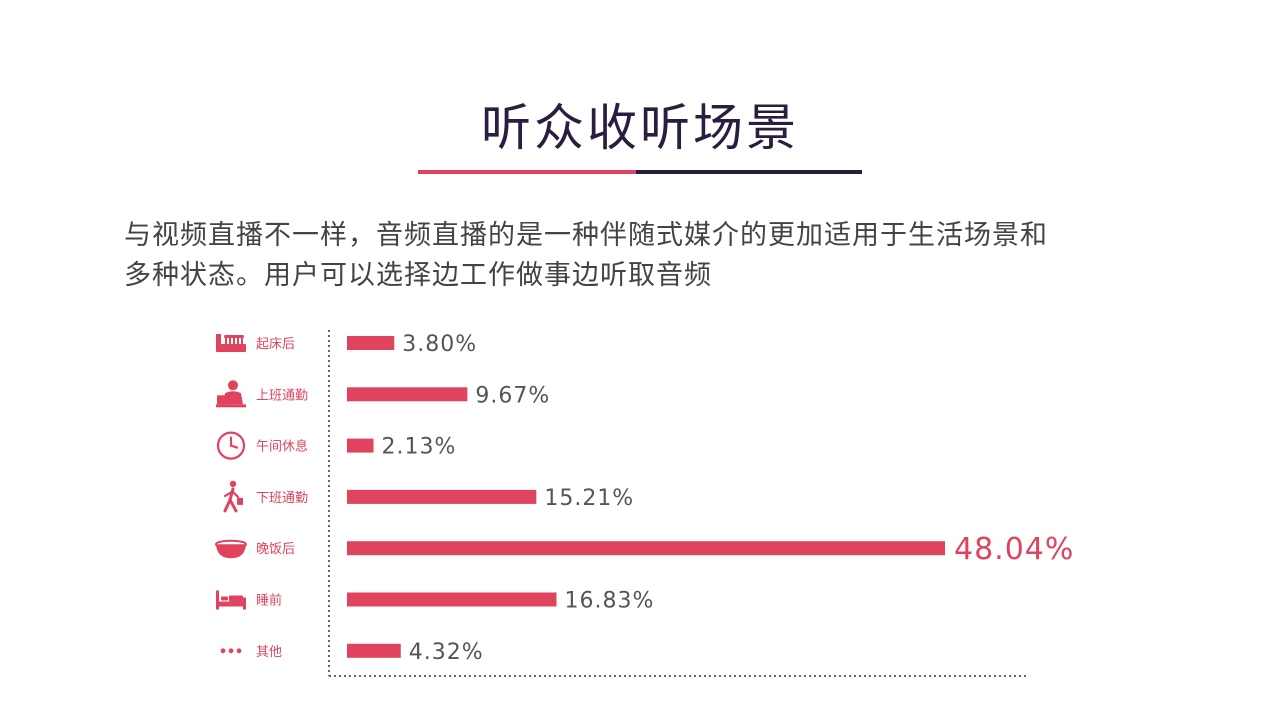  I want to click on title-underline-dark, so click(749, 172).